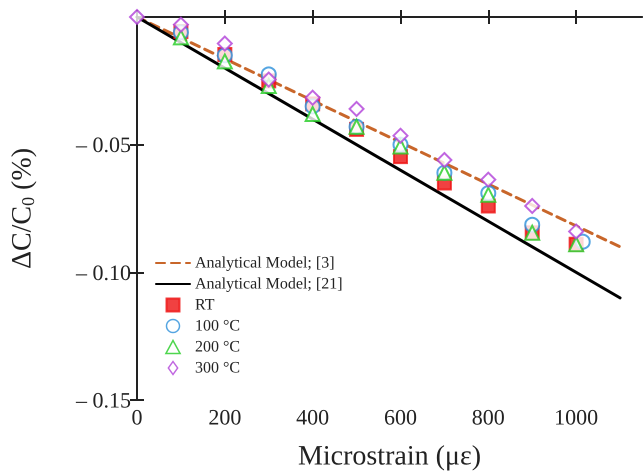 This screenshot has height=476, width=644. I want to click on x-tick-label: 800, so click(488, 417).